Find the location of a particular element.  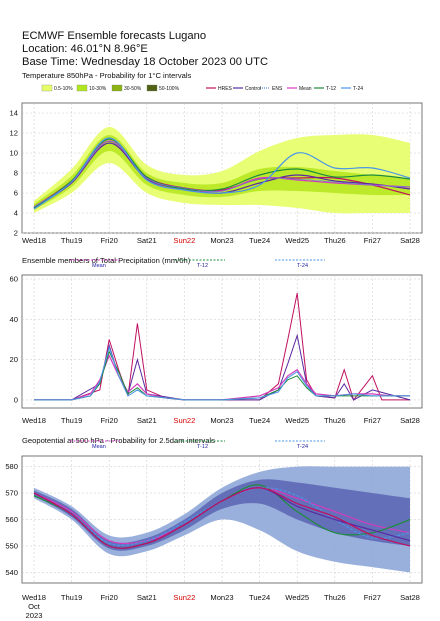

precip-x-tick-label: Sat21 is located at coordinates (147, 420).